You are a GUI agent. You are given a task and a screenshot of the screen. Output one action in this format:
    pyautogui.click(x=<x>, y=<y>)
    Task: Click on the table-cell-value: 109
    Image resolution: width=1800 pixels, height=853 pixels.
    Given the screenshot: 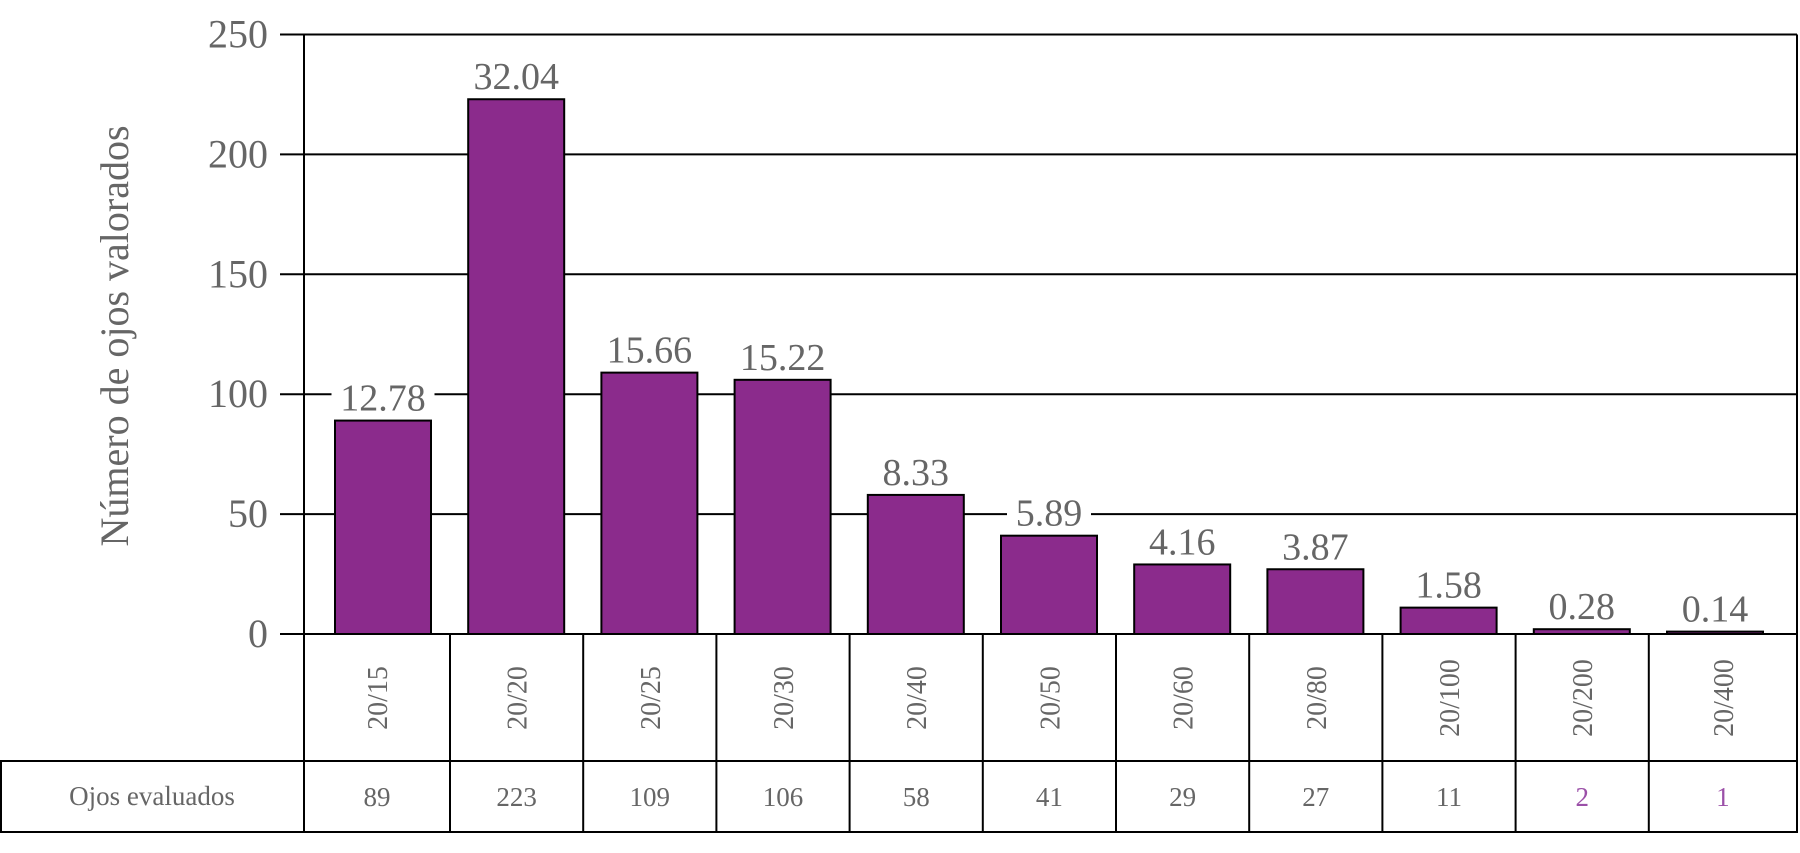 What is the action you would take?
    pyautogui.click(x=650, y=797)
    